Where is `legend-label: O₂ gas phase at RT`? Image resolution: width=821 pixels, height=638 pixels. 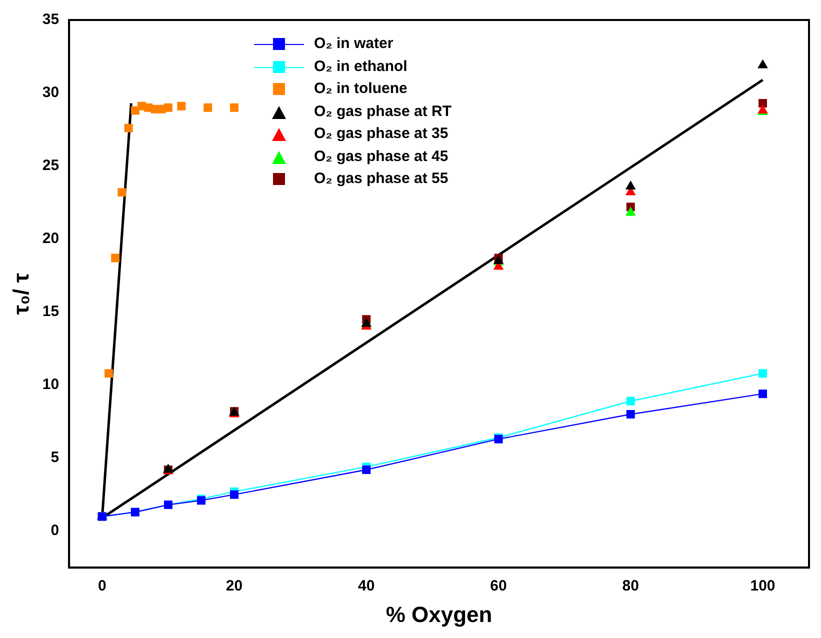 legend-label: O₂ gas phase at RT is located at coordinates (383, 112).